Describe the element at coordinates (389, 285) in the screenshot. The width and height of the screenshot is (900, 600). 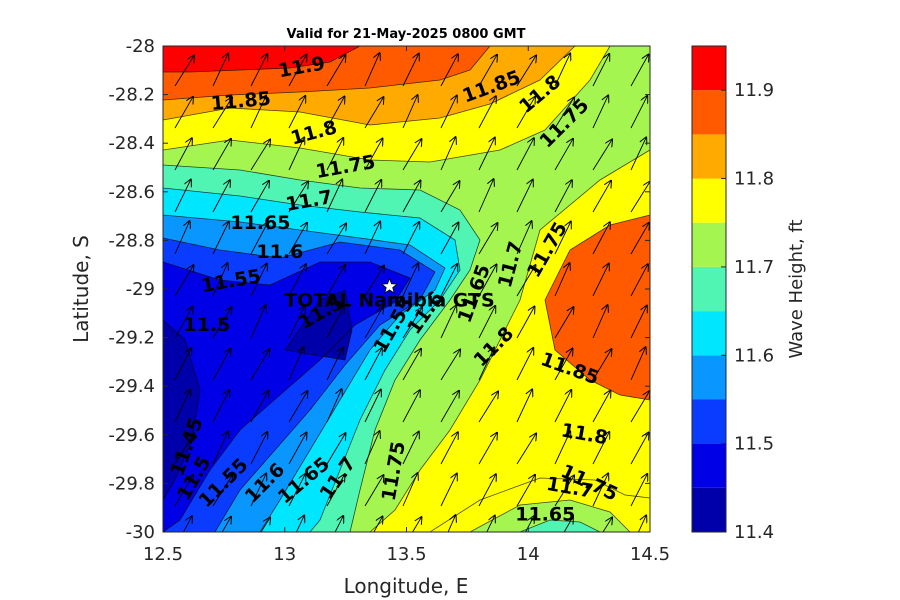
I see `station-star-icon` at that location.